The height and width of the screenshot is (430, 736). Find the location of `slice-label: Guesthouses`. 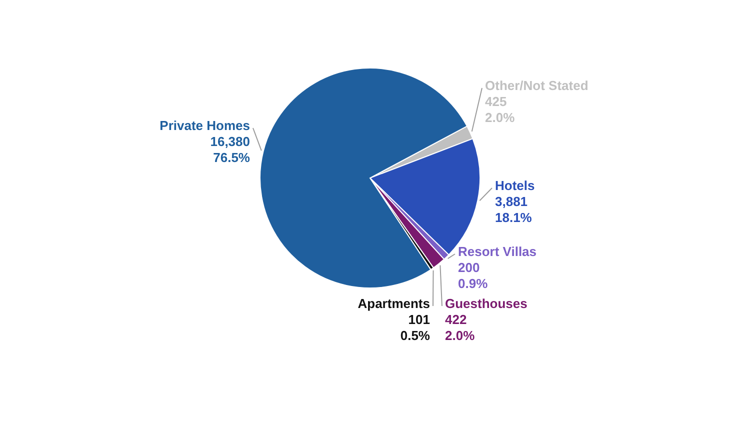

slice-label: Guesthouses is located at coordinates (486, 303).